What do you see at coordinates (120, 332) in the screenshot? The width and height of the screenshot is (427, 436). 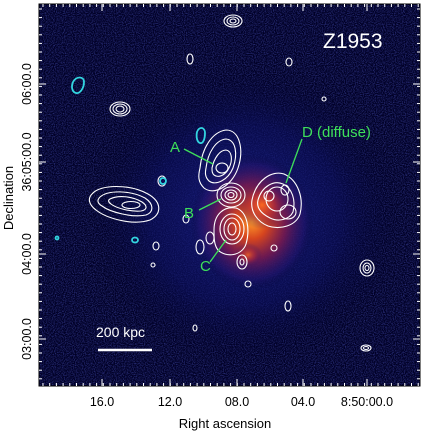 I see `scale-bar-label: 200 kpc` at bounding box center [120, 332].